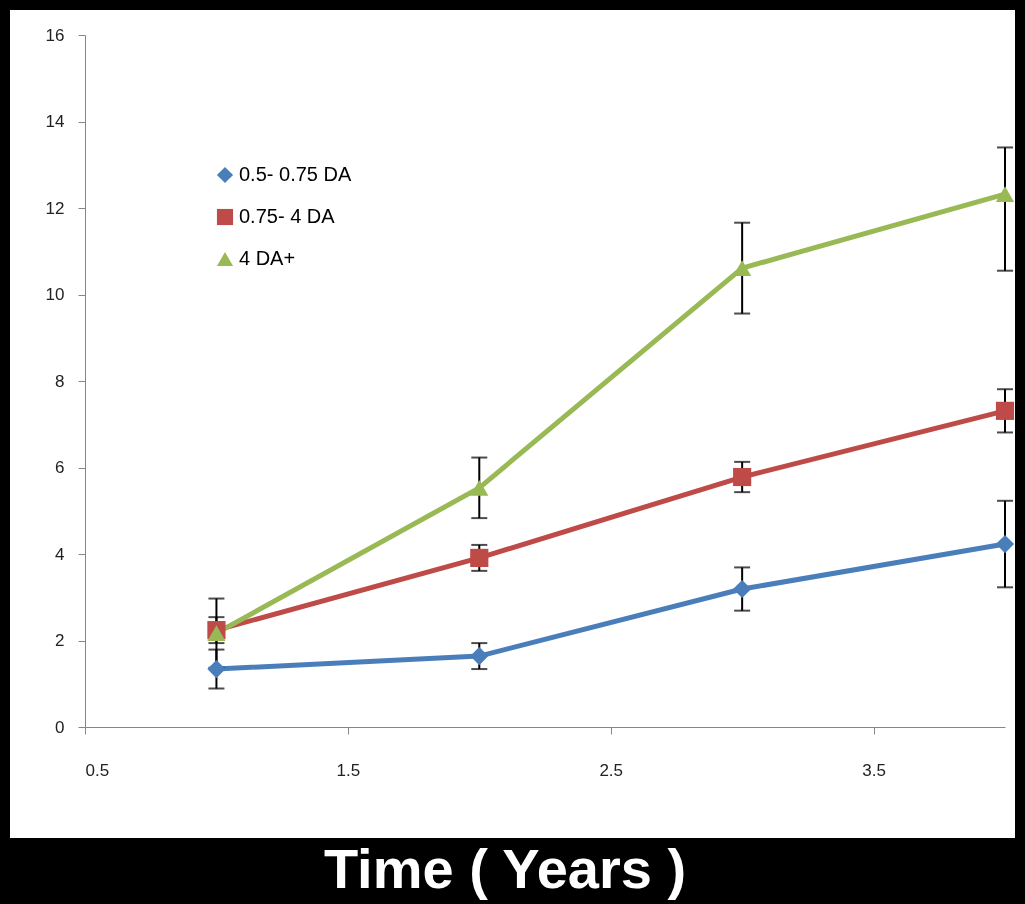  I want to click on x-tick-label: 0.5, so click(97, 770).